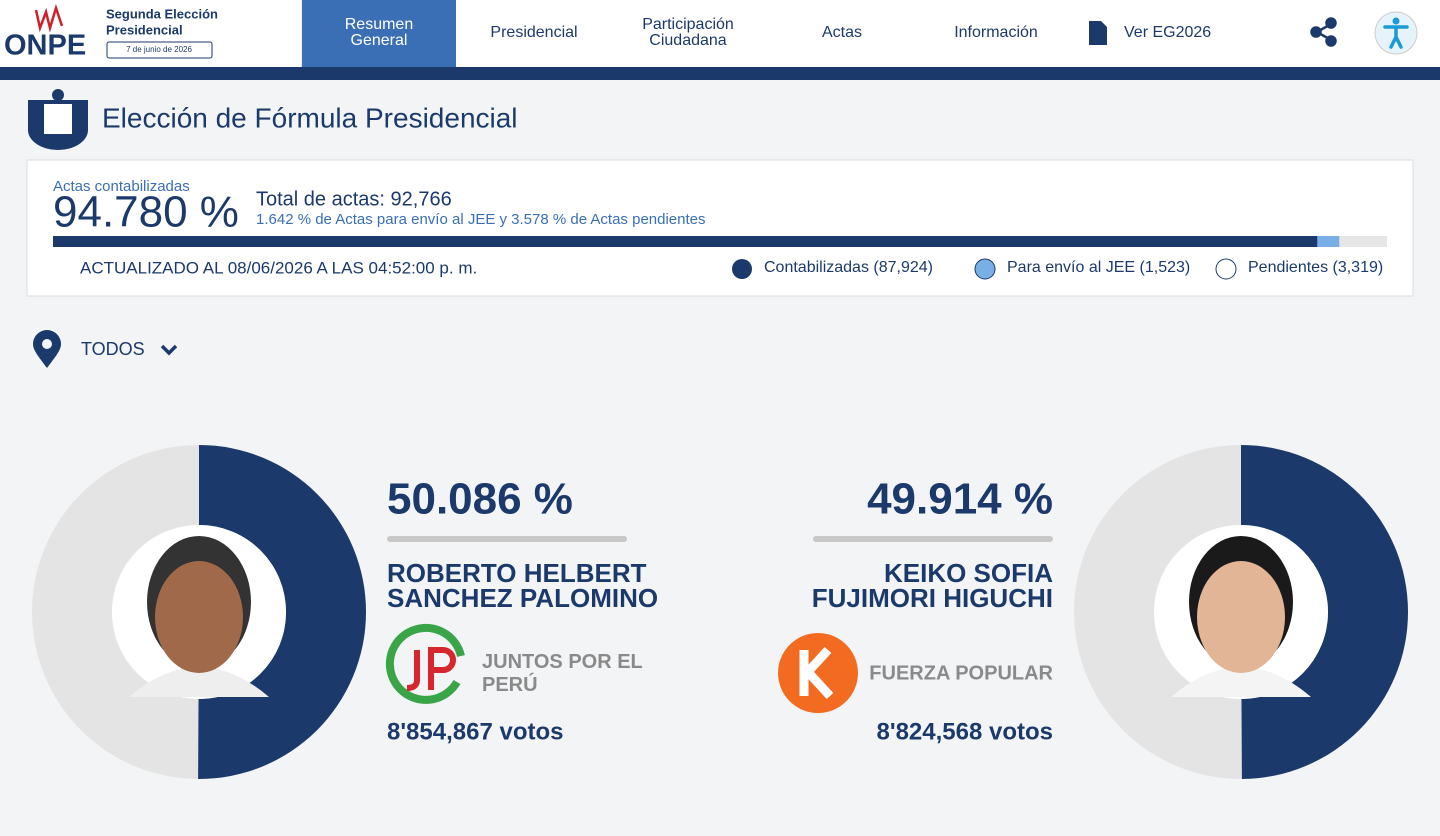  What do you see at coordinates (49, 18) in the screenshot?
I see `logo-mark` at bounding box center [49, 18].